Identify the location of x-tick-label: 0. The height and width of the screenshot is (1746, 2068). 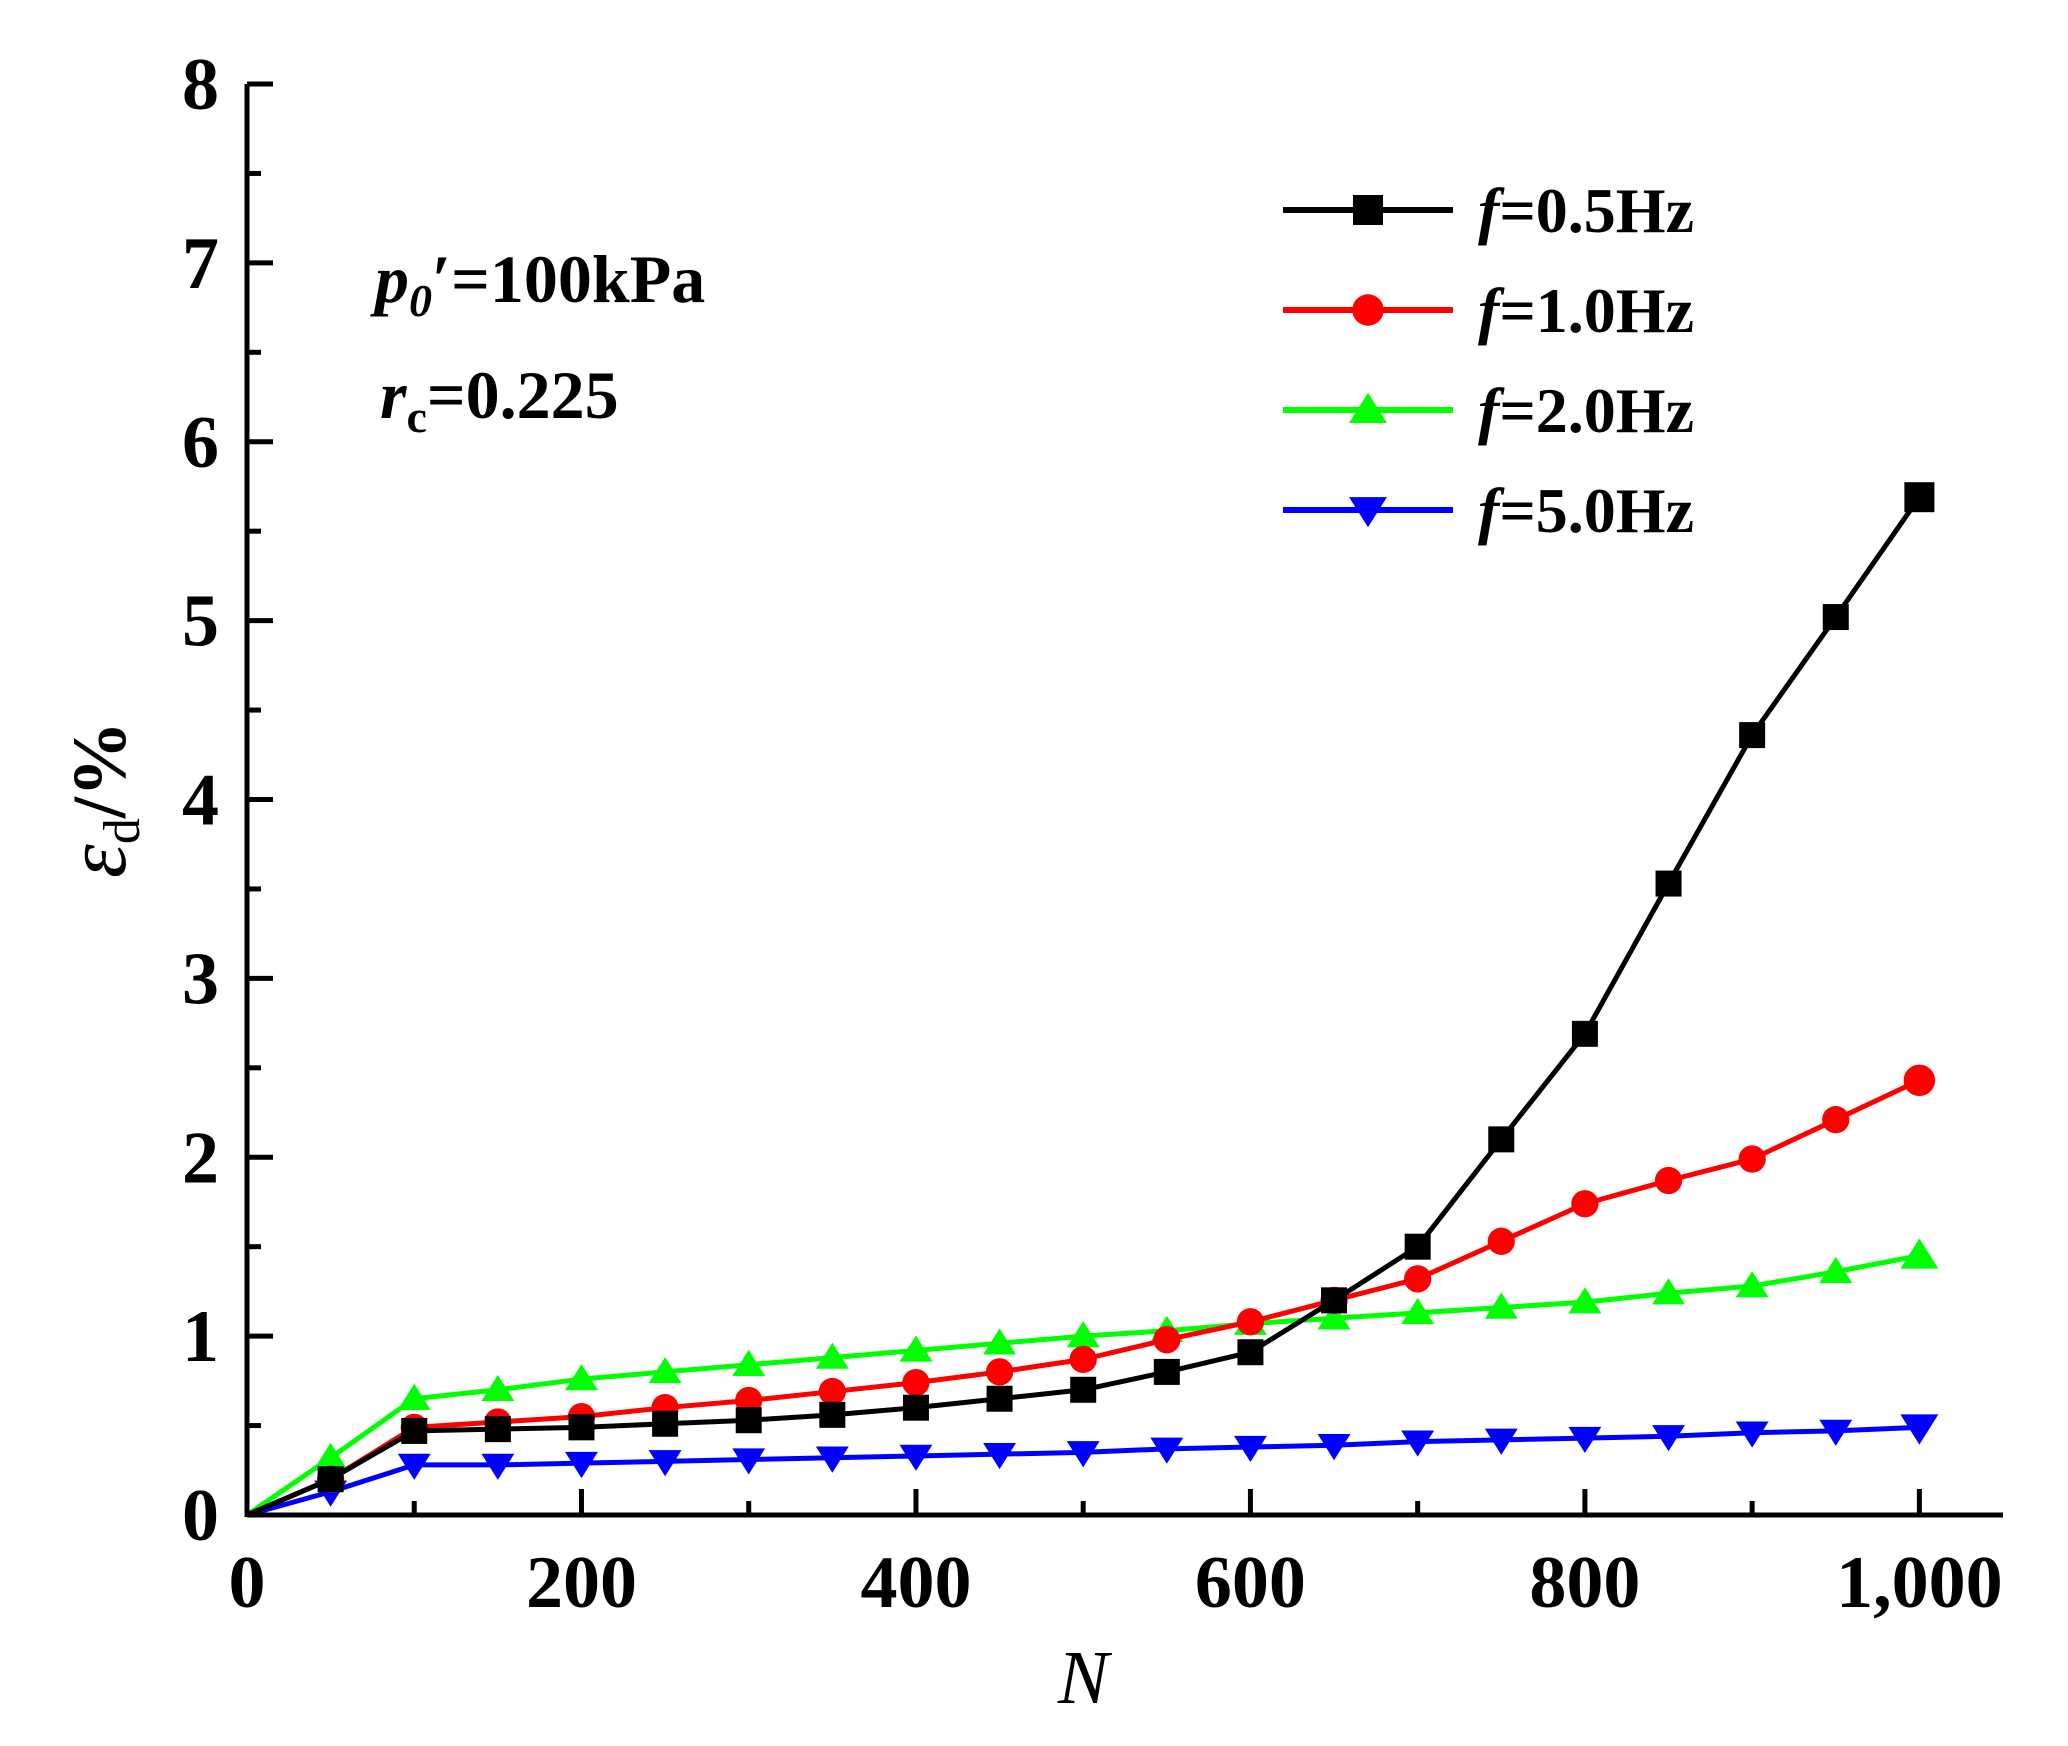
(247, 1583).